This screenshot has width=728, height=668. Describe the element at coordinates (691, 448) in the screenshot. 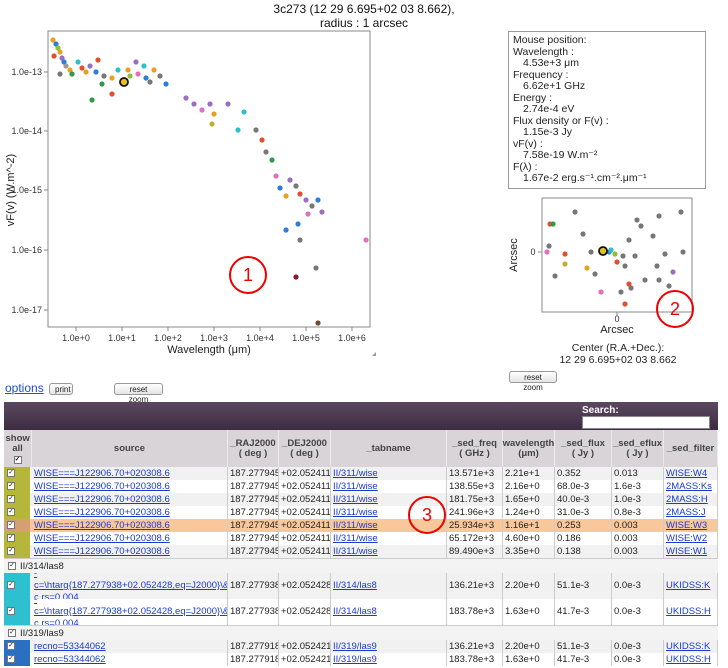

I see `column-header-filter: _sed_filter` at that location.